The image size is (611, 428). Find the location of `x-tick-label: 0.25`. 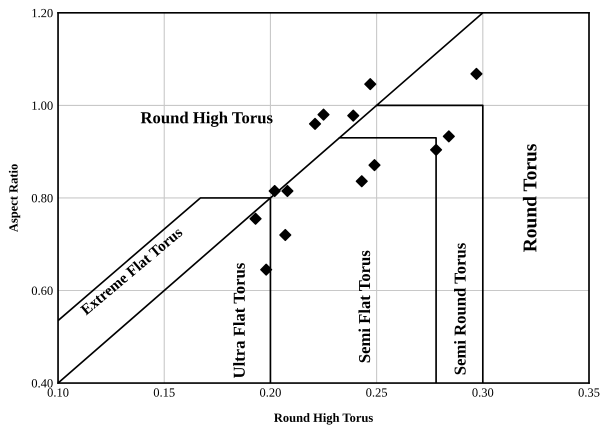

x-tick-label: 0.25 is located at coordinates (377, 392).